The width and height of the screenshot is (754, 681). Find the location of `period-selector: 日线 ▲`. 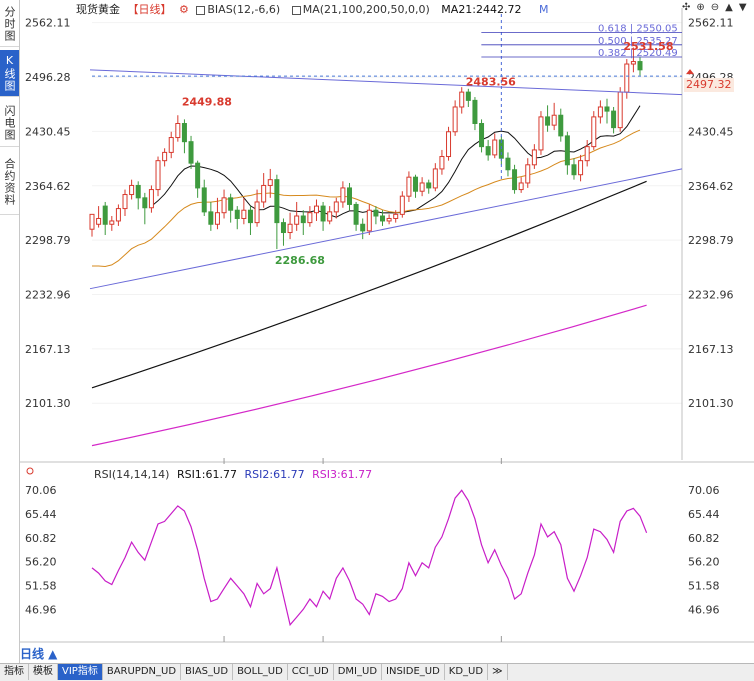

period-selector: 日线 ▲ is located at coordinates (50, 654).